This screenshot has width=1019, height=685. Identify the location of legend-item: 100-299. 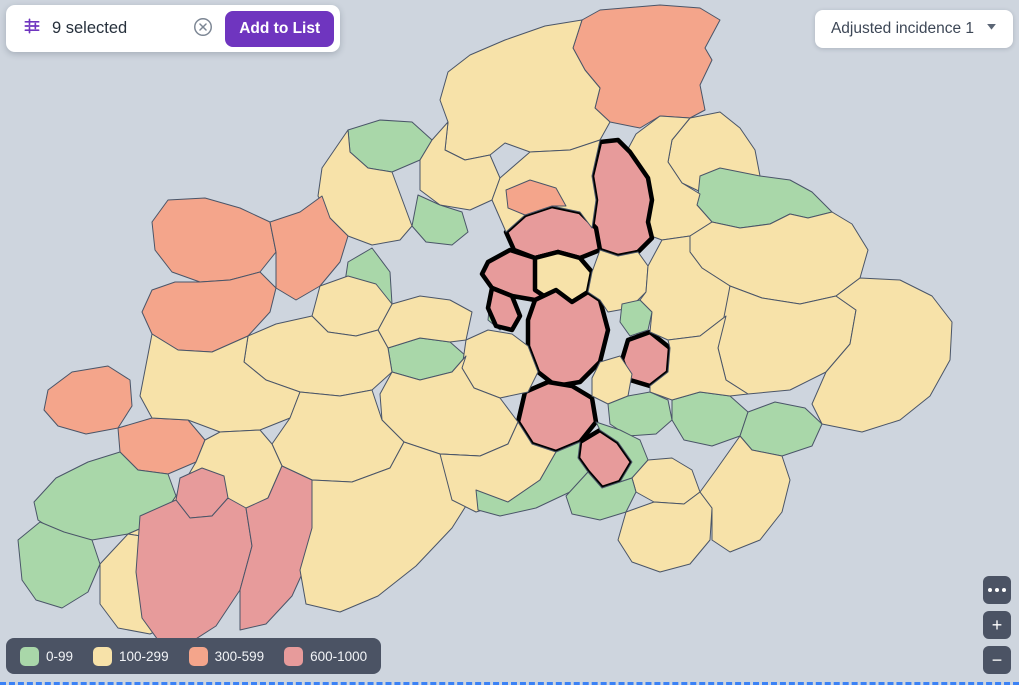
(131, 656).